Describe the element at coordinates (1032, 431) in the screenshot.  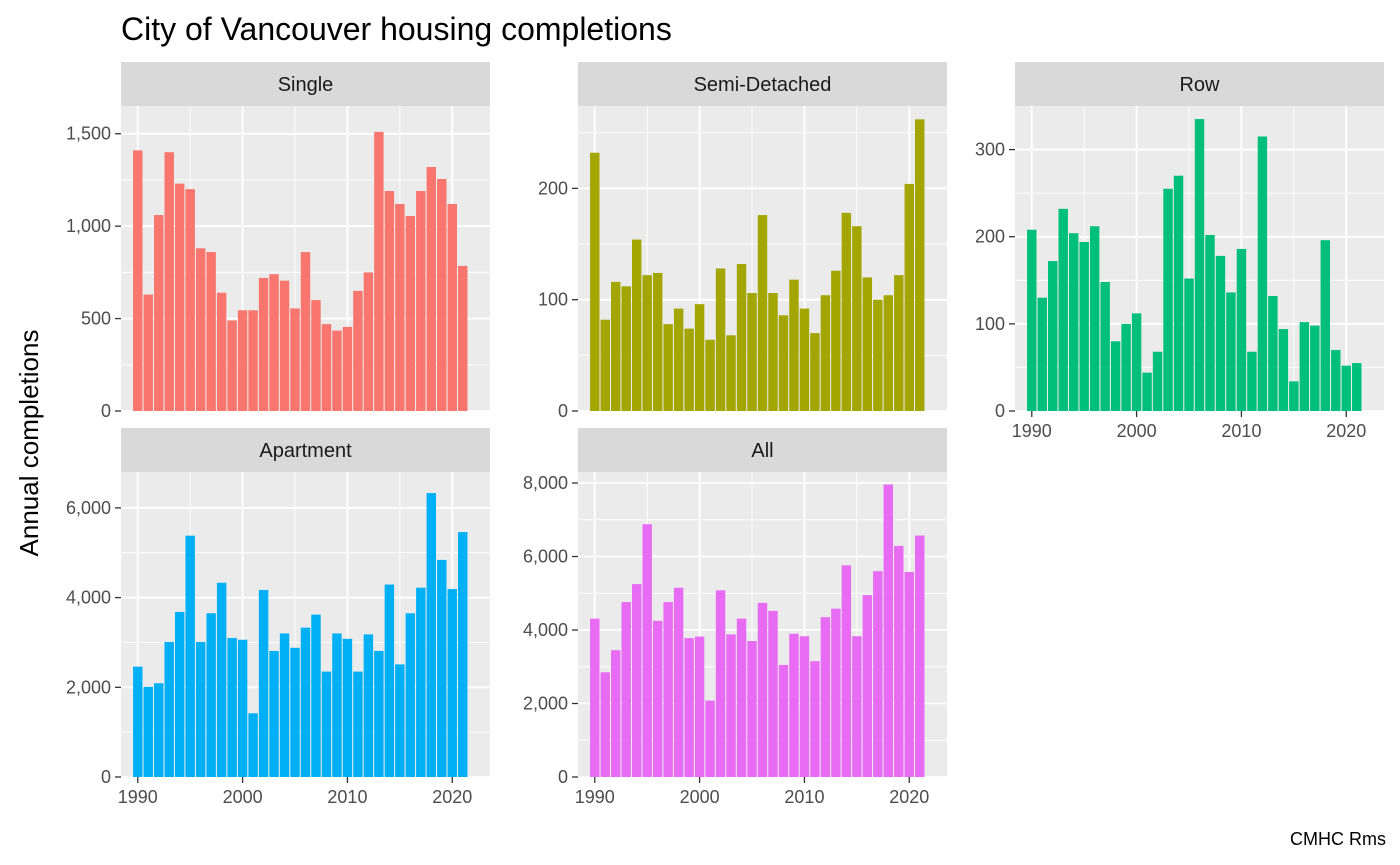
I see `x-tick-label: 1990` at that location.